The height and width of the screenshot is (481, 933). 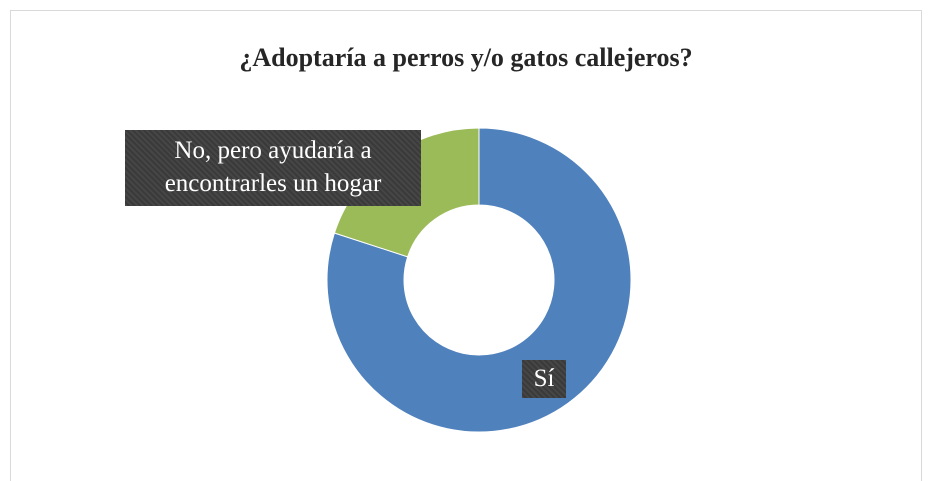 I want to click on data-label: Sí, so click(x=544, y=379).